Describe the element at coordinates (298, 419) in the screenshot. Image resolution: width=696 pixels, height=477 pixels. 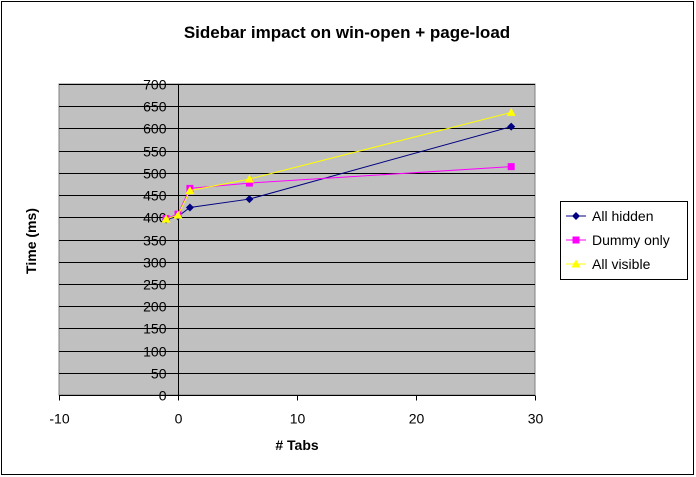
I see `x-tick-label: 10` at that location.